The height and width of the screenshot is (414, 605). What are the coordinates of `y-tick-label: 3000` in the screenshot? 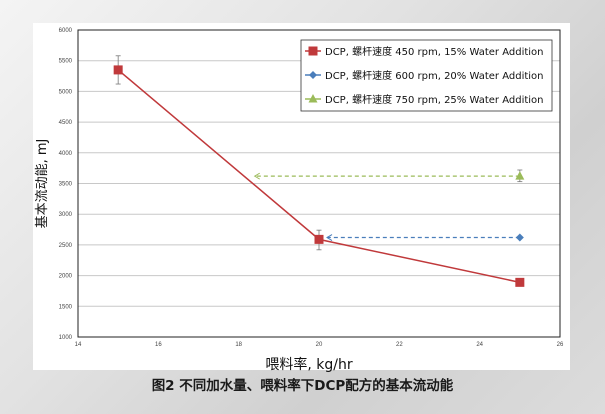 It's located at (66, 215).